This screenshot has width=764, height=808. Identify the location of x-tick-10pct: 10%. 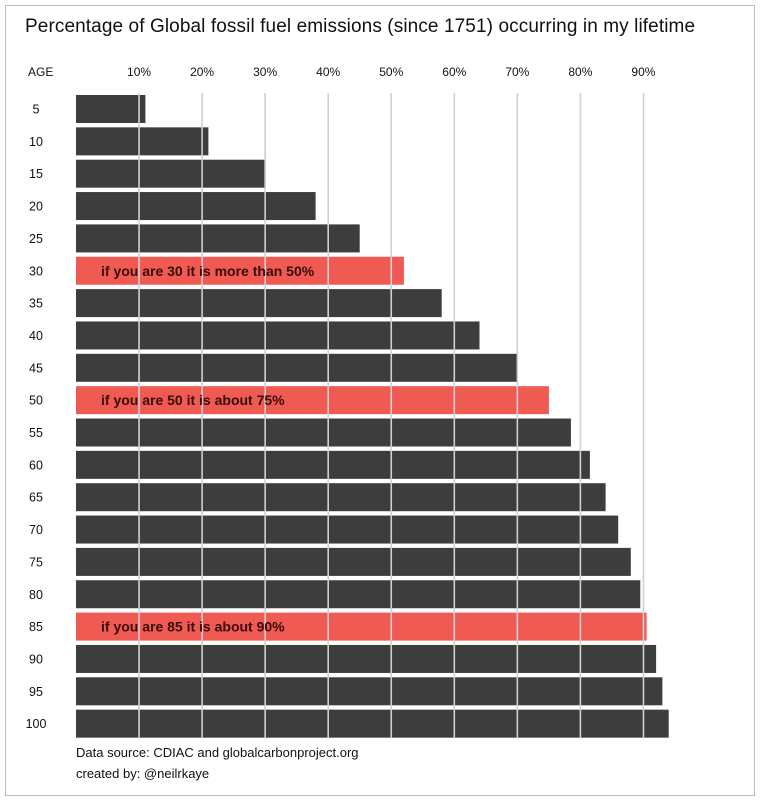
(139, 72).